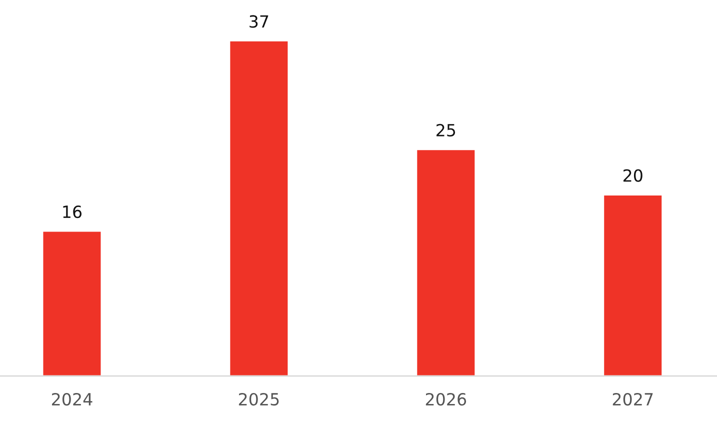 This screenshot has width=717, height=437. What do you see at coordinates (258, 399) in the screenshot?
I see `x-tick-label: 2025` at bounding box center [258, 399].